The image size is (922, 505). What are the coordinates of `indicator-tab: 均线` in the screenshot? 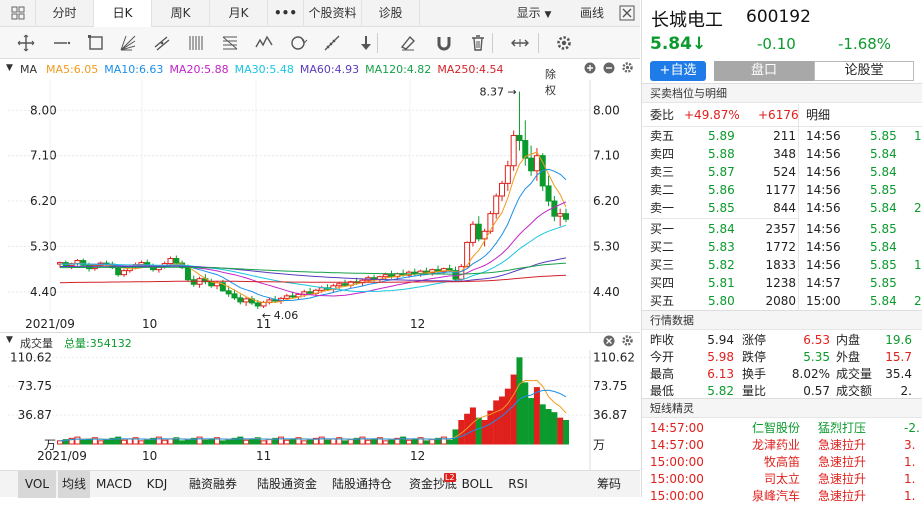 It's located at (74, 484).